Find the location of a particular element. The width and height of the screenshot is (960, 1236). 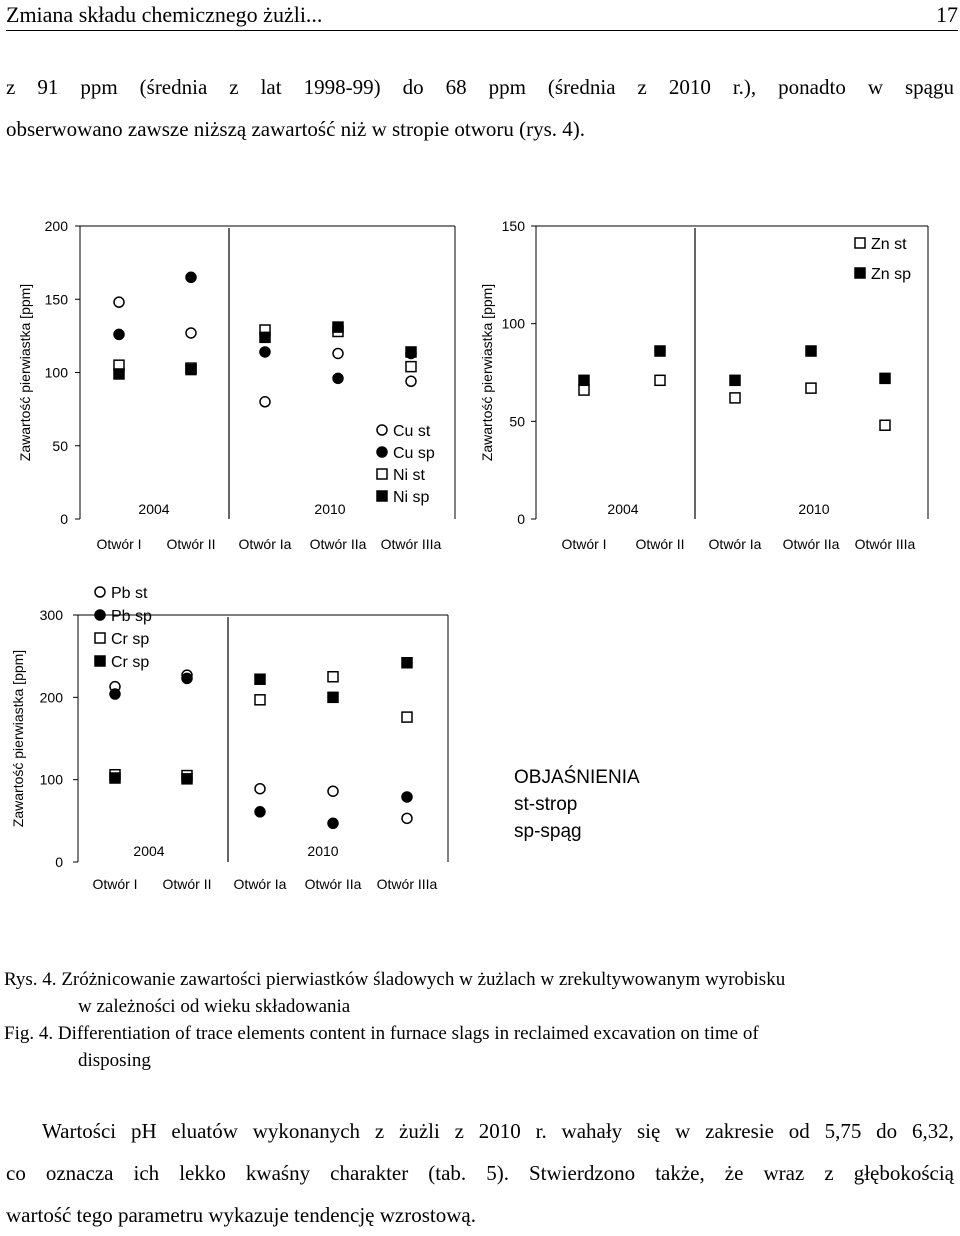

legend-marker-cu-sp is located at coordinates (382, 452).